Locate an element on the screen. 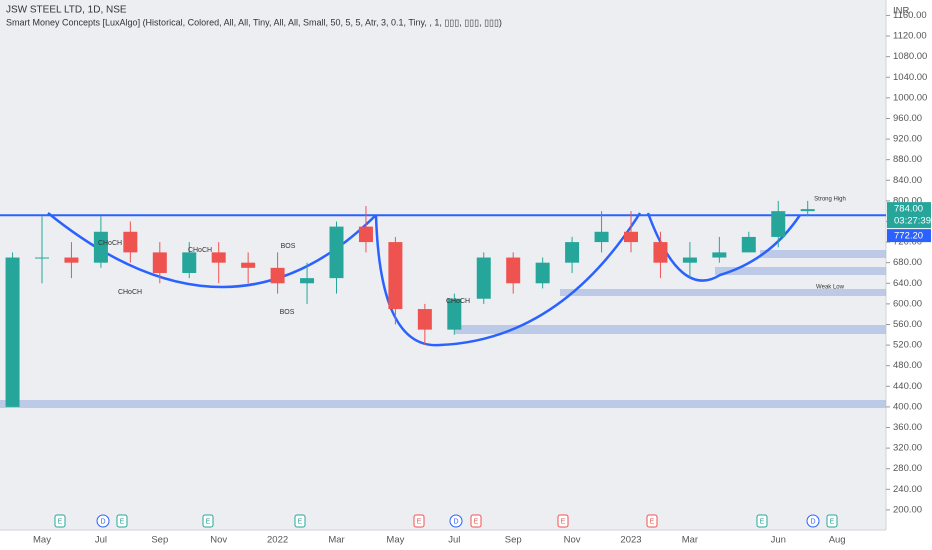 Image resolution: width=932 pixels, height=550 pixels. level-box is located at coordinates (909, 236).